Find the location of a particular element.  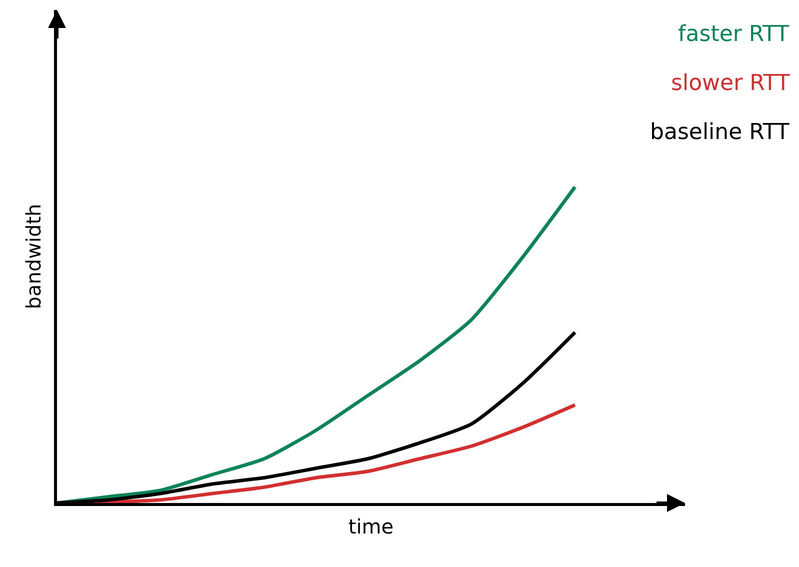

text: baseline RTT is located at coordinates (720, 132).